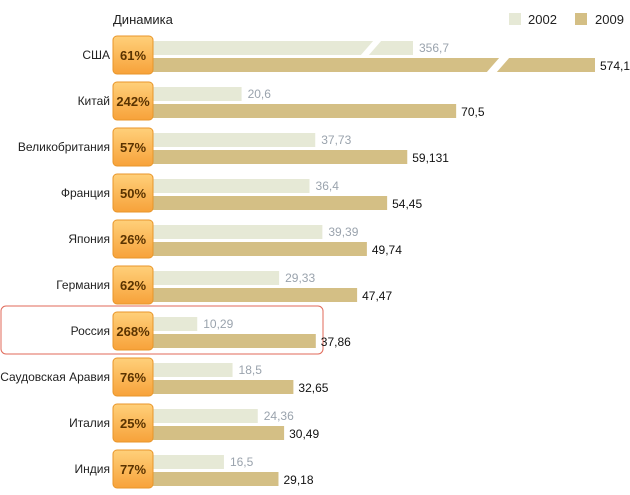 The image size is (630, 495). What do you see at coordinates (89, 423) in the screenshot?
I see `country-label: Италия` at bounding box center [89, 423].